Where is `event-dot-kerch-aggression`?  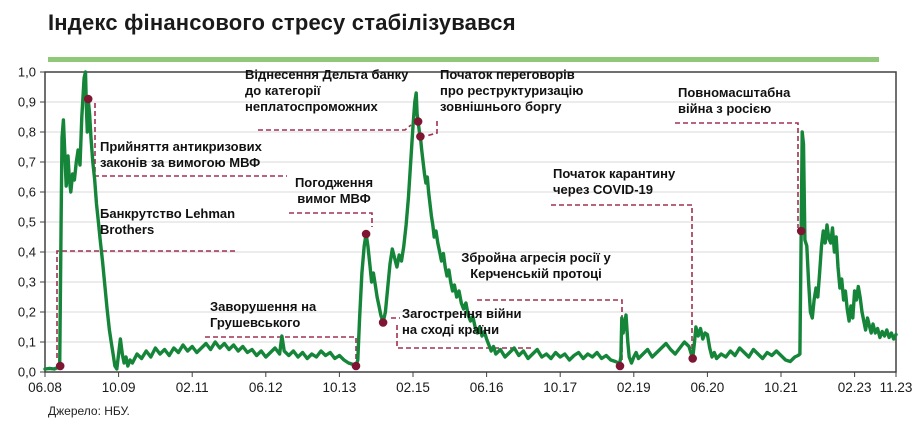 event-dot-kerch-aggression is located at coordinates (620, 366).